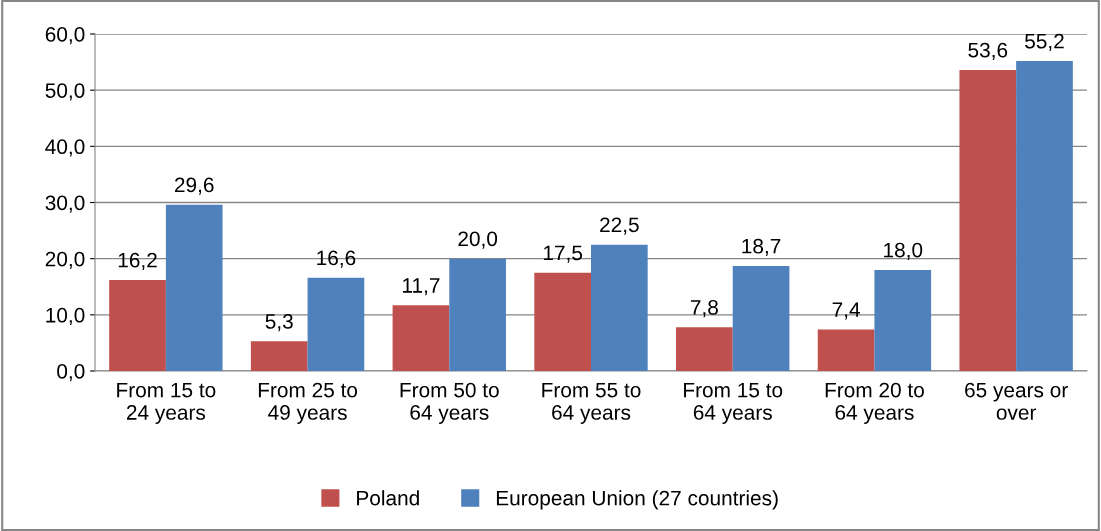 This screenshot has height=531, width=1101. I want to click on data-label: 17,5, so click(563, 254).